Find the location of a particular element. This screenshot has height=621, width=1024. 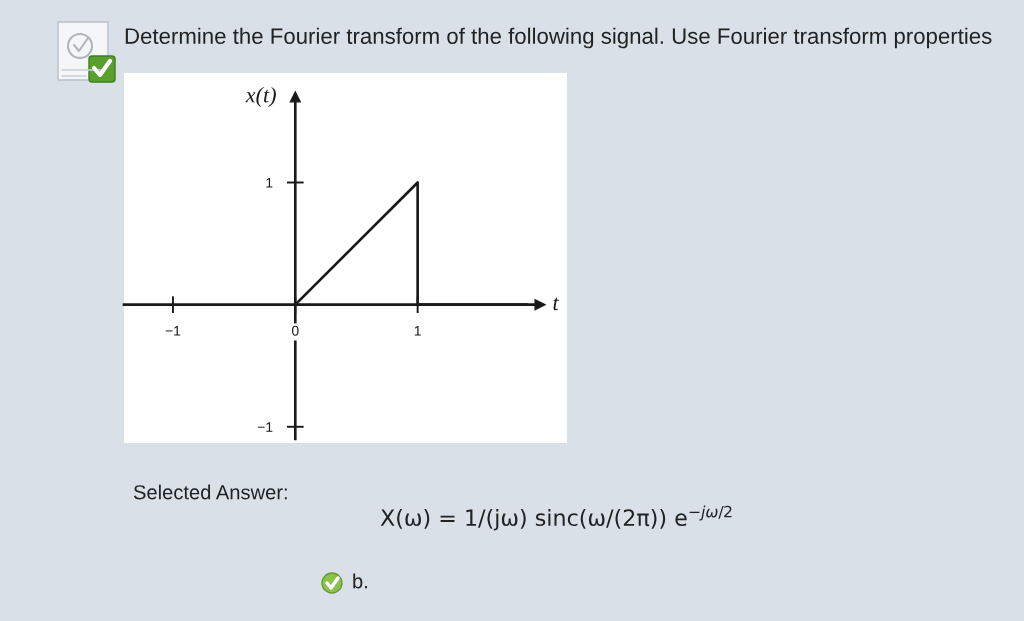

y-axis-title: x(t) is located at coordinates (260, 97).